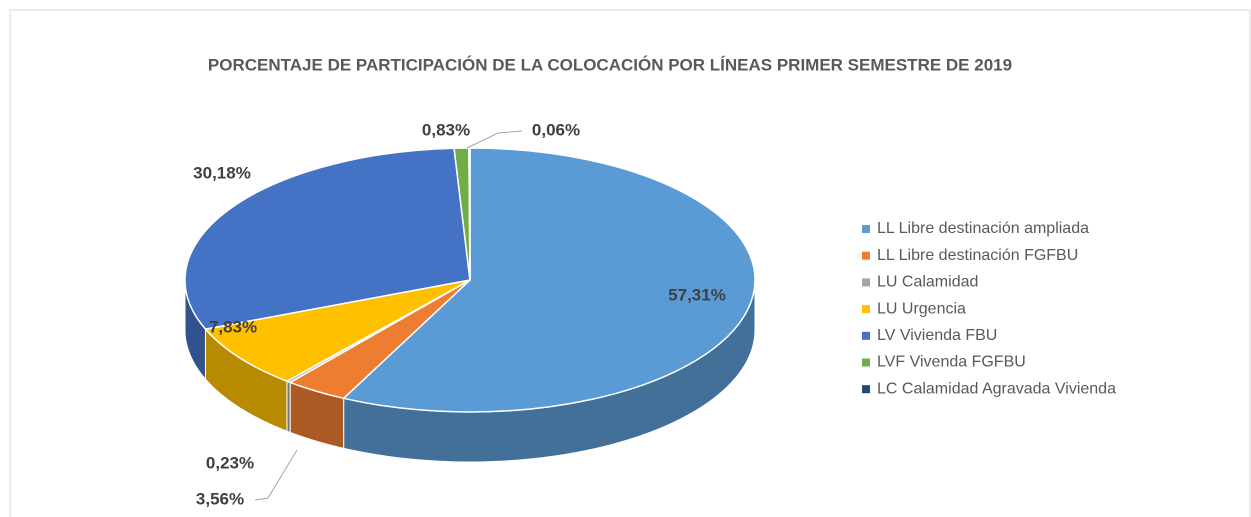  Describe the element at coordinates (556, 129) in the screenshot. I see `data-label: 0,06%` at that location.